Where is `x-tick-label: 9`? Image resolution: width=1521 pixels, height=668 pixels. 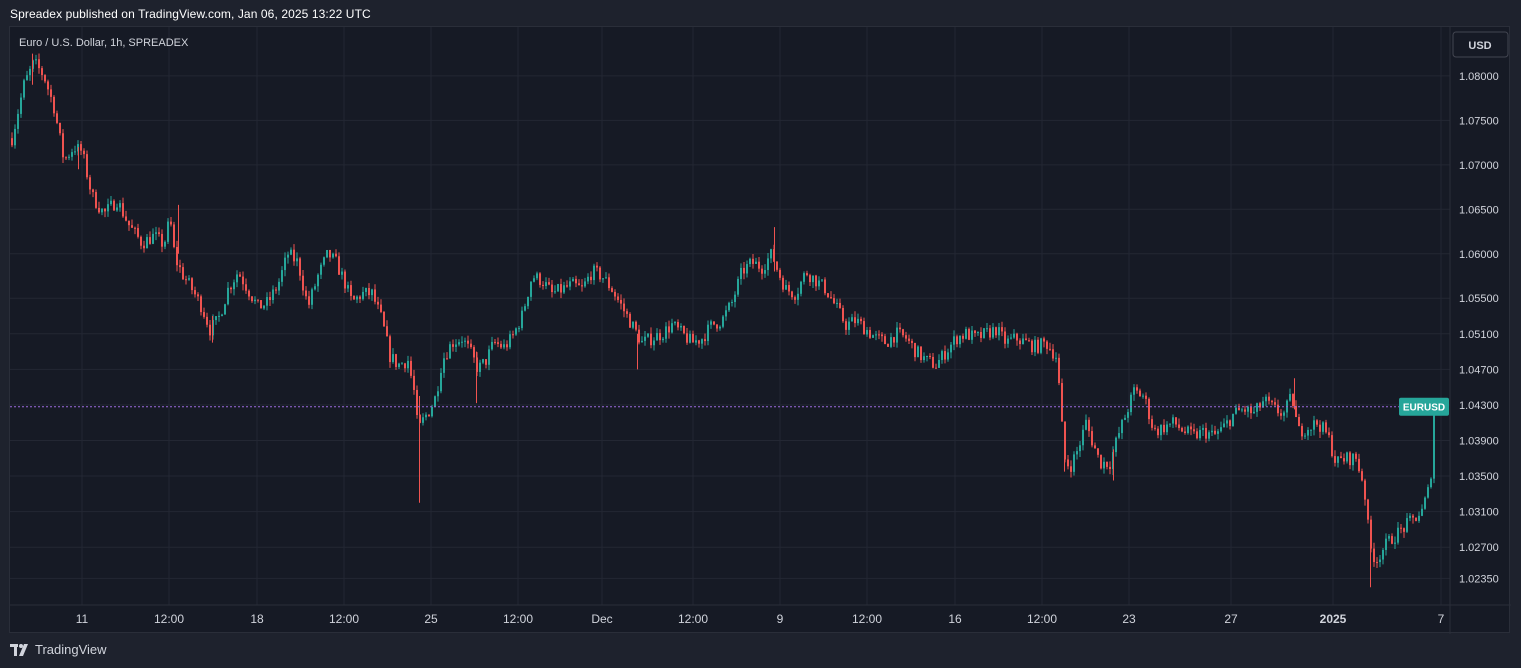 x-tick-label: 9 is located at coordinates (780, 619).